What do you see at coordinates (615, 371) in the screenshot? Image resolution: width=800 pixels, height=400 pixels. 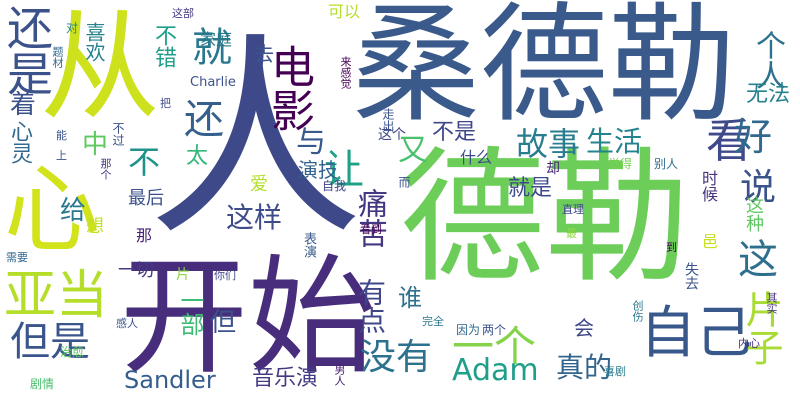 I see `word: 喜剧` at bounding box center [615, 371].